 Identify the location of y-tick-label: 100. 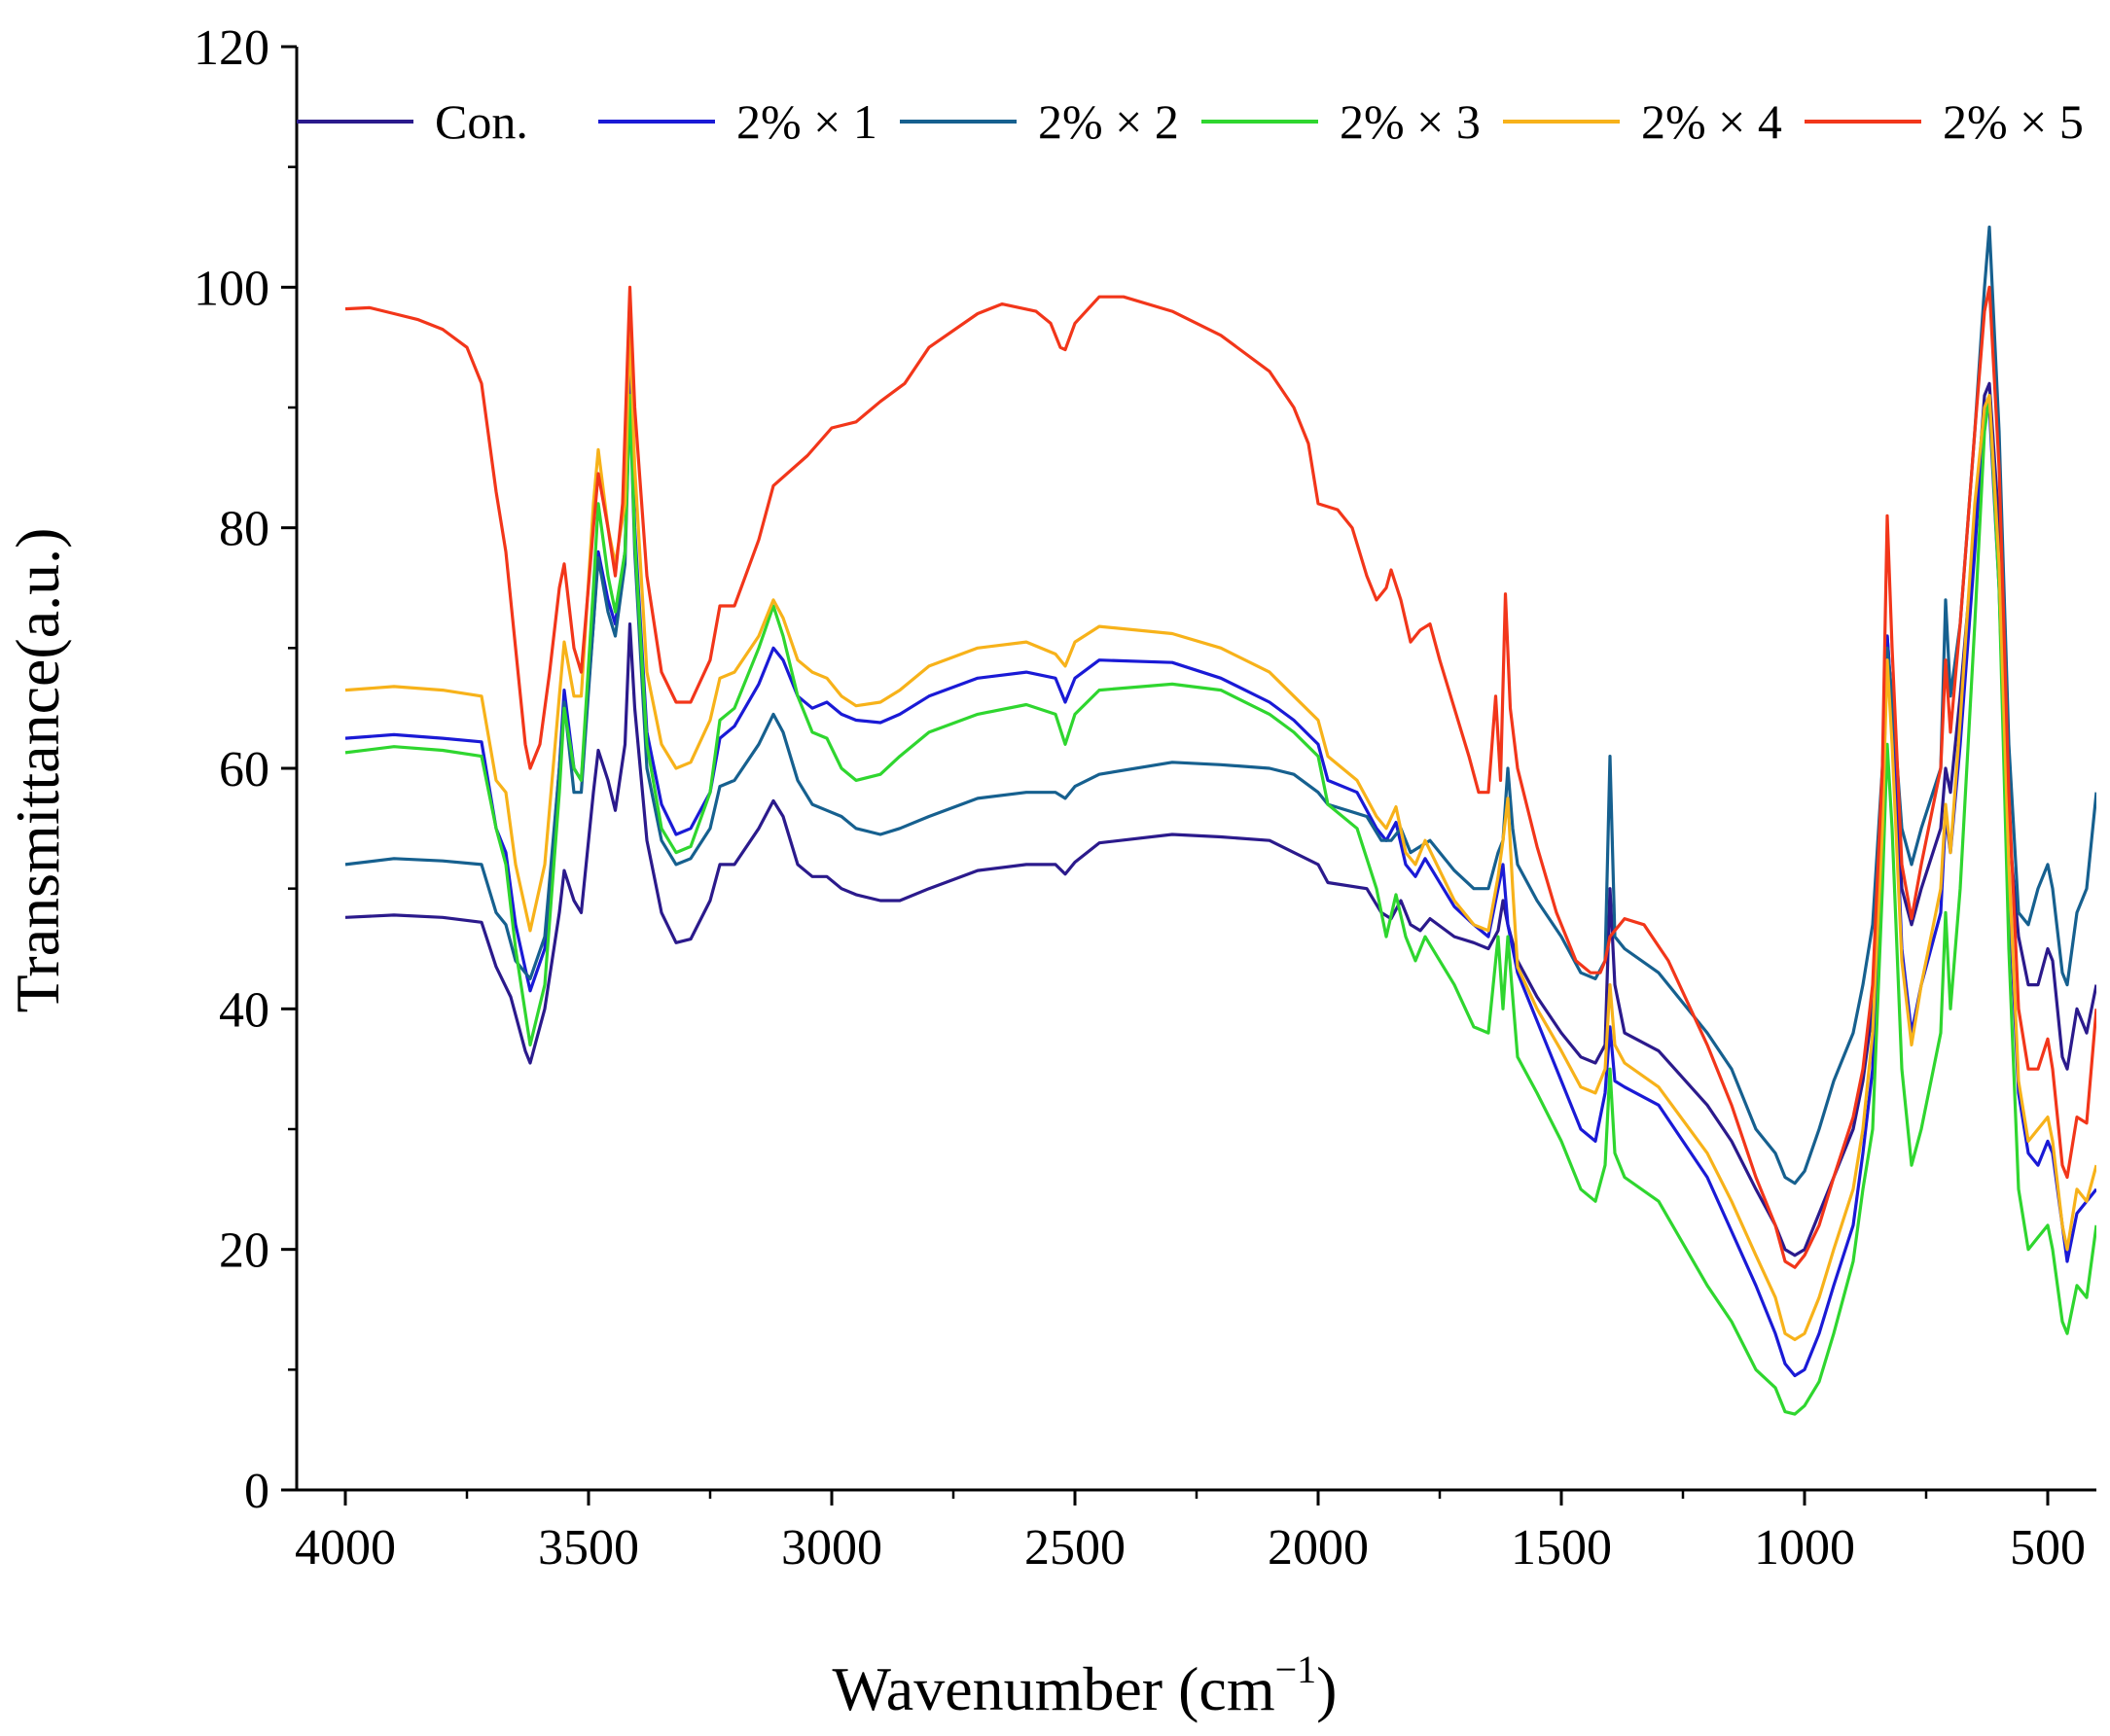
(231, 289).